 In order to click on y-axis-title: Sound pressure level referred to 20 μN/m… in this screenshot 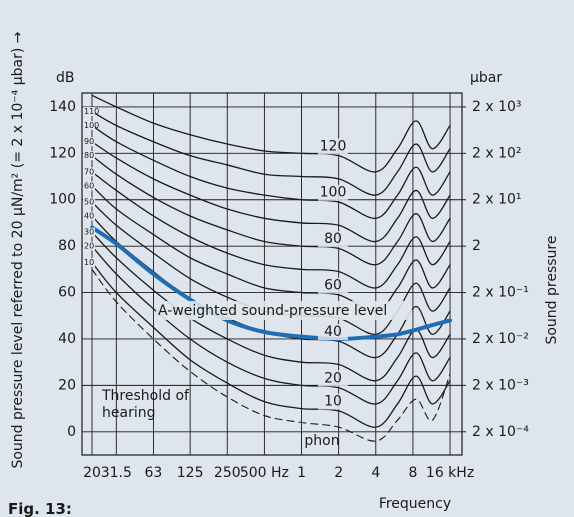, I will do `click(18, 249)`.